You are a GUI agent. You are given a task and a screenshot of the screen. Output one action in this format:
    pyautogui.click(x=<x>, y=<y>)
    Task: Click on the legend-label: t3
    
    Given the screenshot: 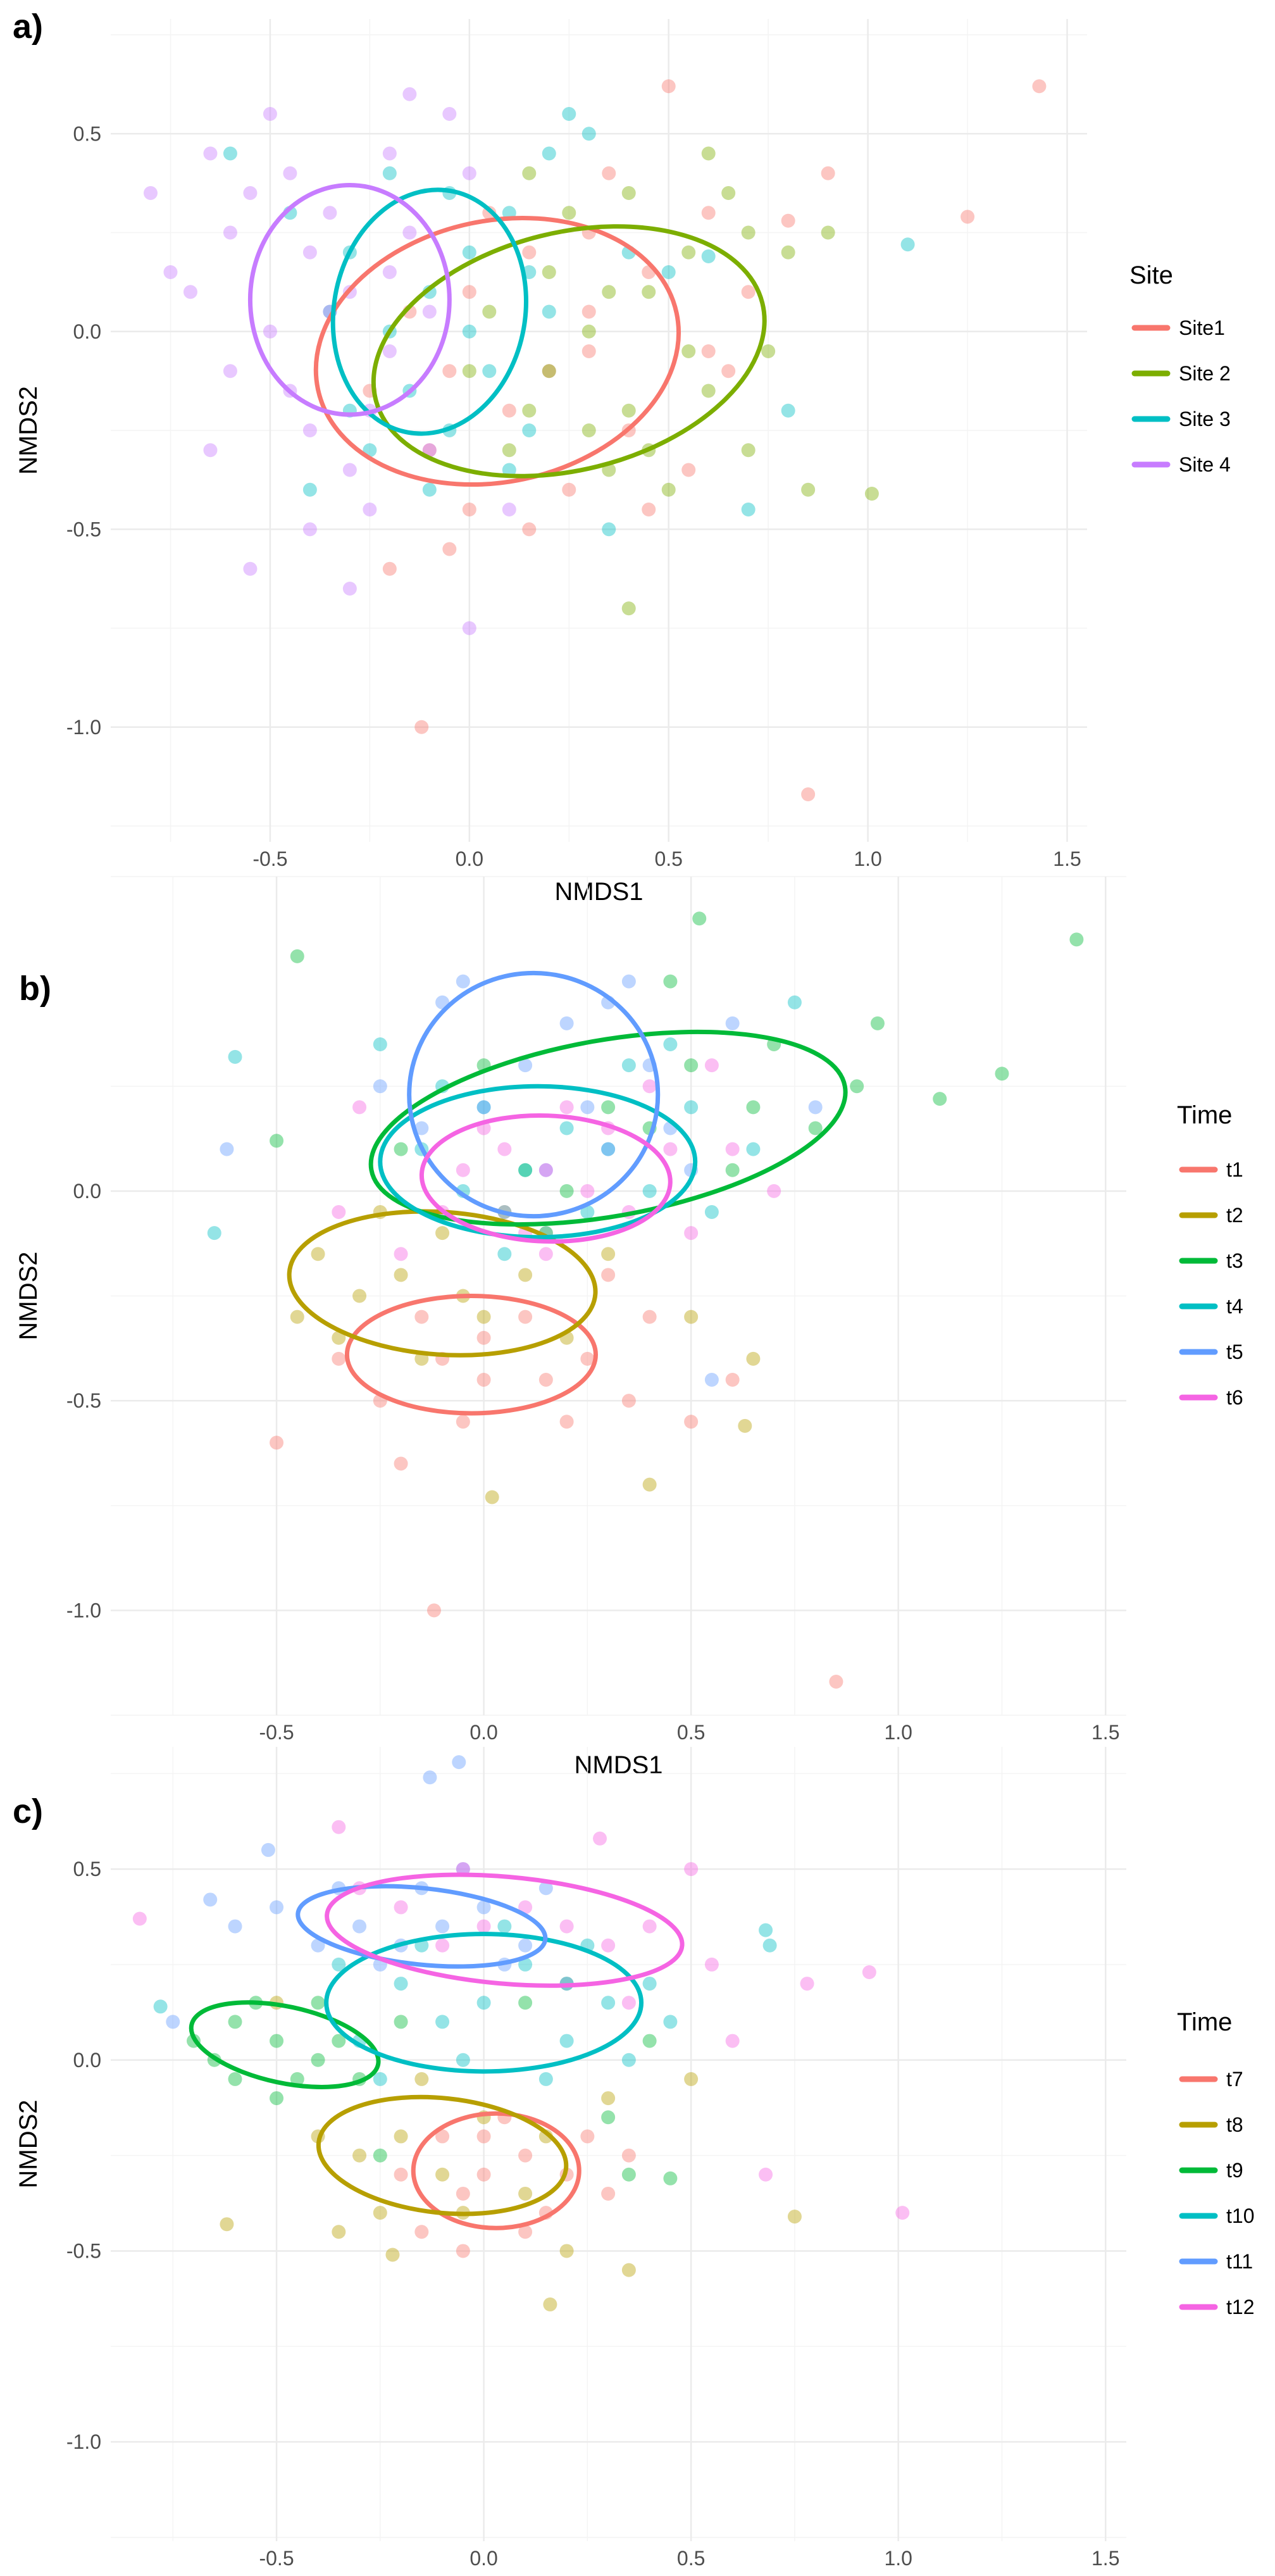 What is the action you would take?
    pyautogui.click(x=1234, y=1260)
    